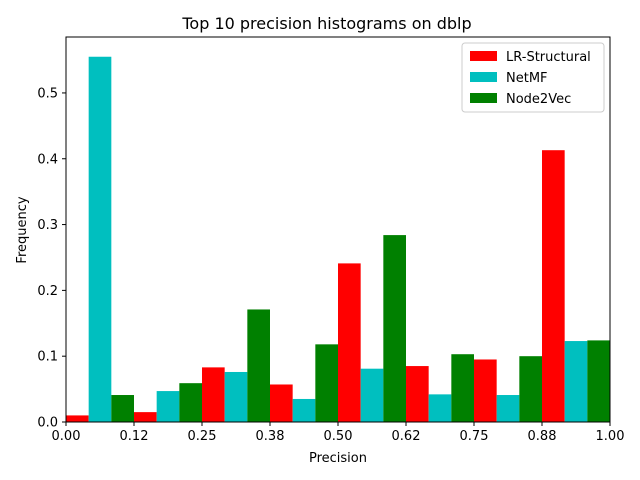 Image resolution: width=640 pixels, height=480 pixels. What do you see at coordinates (47, 93) in the screenshot?
I see `y-tick-label: 0.5` at bounding box center [47, 93].